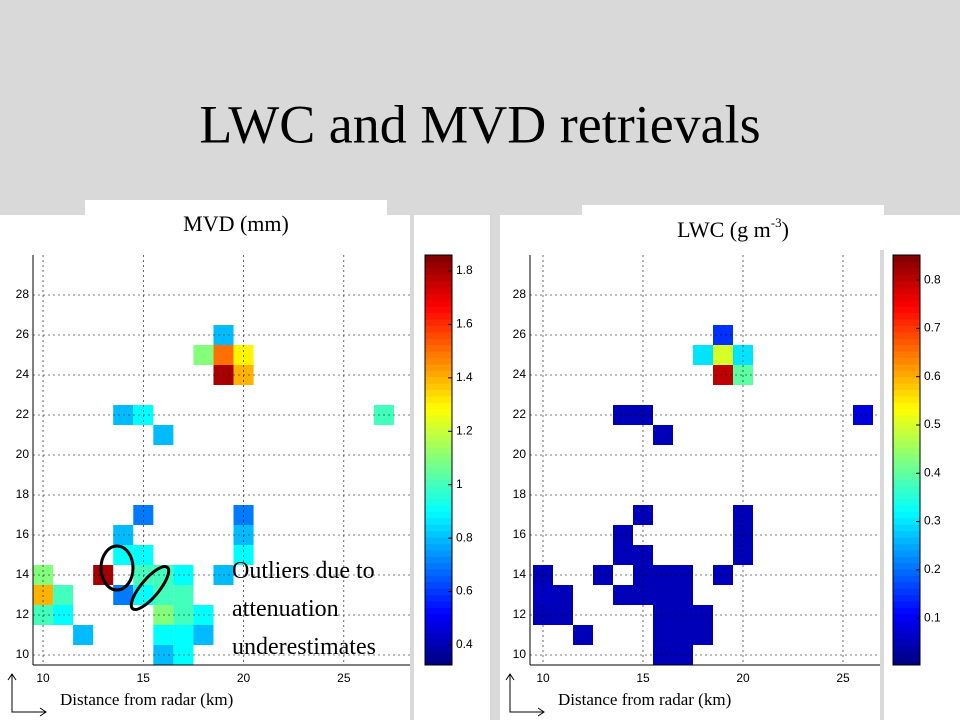  I want to click on annotation-line: Outliers due to, so click(303, 571).